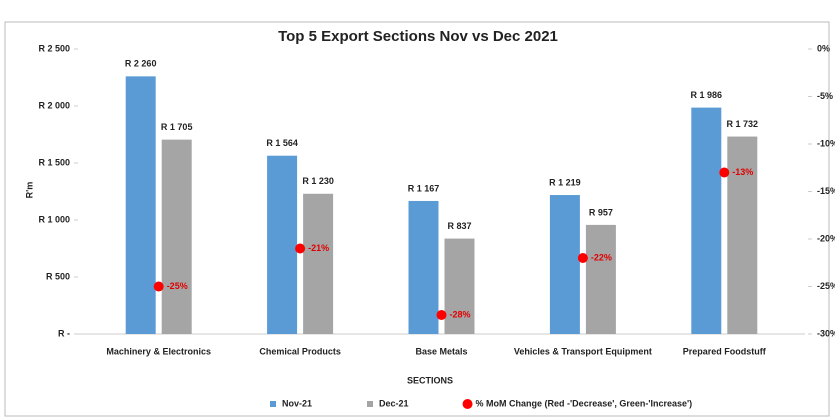  I want to click on bar-label: R 1 167, so click(424, 188).